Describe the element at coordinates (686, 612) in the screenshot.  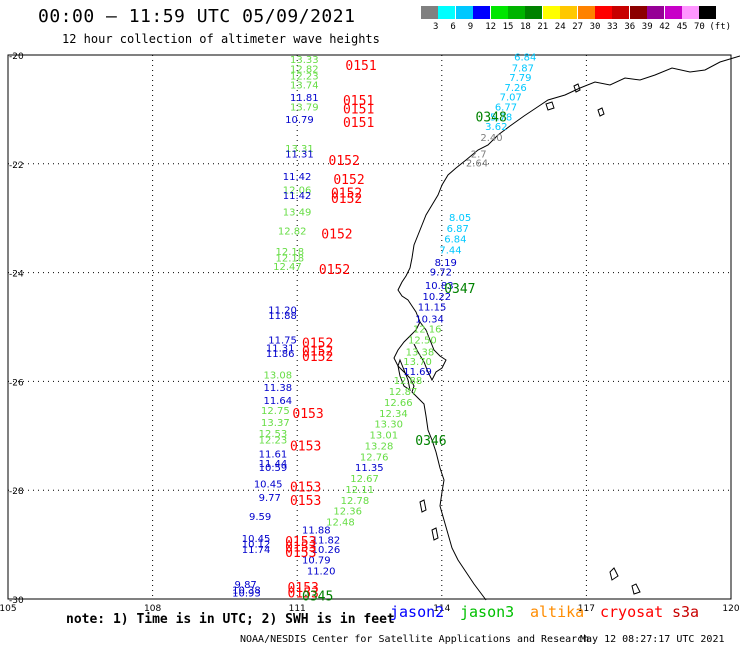
I see `legend-s3a: s3a` at that location.